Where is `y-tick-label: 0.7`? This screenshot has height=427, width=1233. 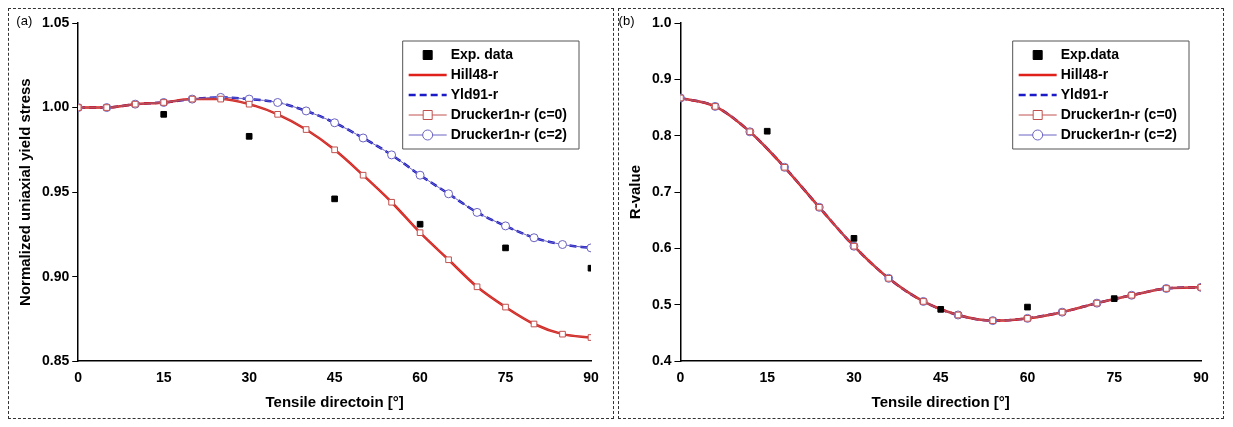
y-tick-label: 0.7 is located at coordinates (661, 190).